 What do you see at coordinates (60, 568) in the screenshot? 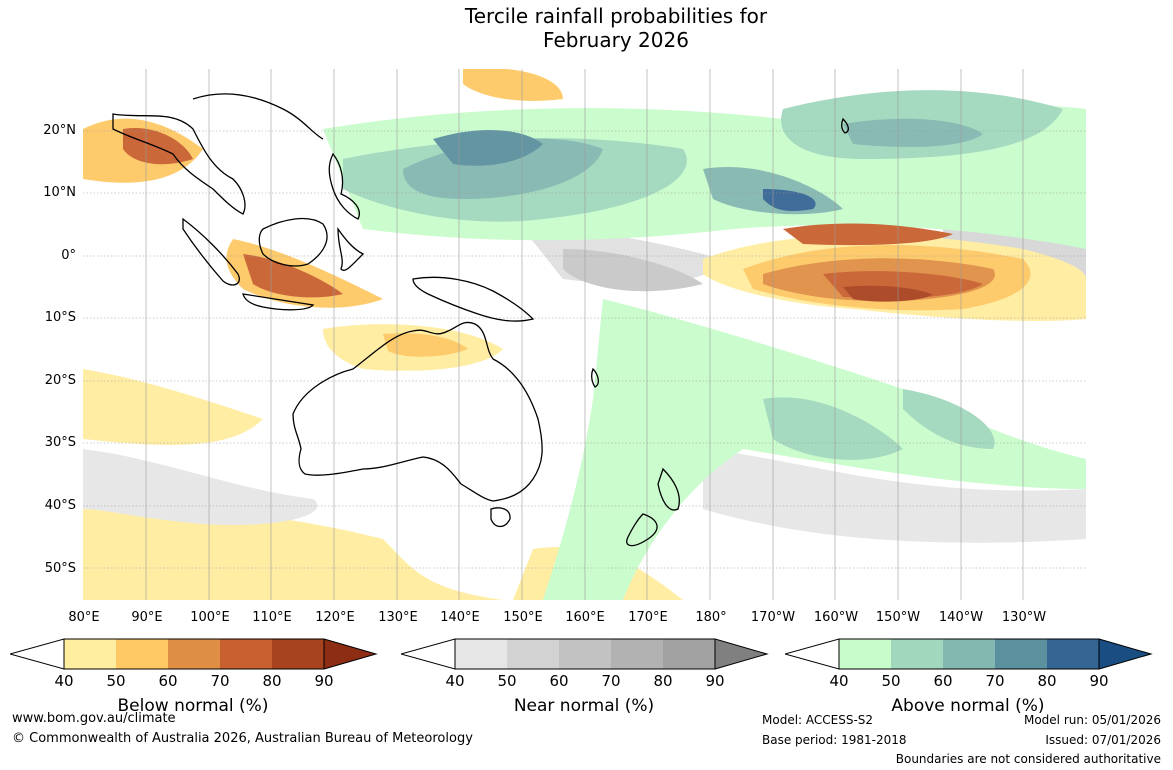
I see `lat-label-50s: 50°S` at bounding box center [60, 568].